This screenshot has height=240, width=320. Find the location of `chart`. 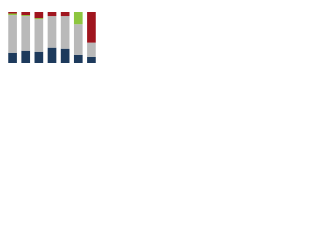

chart is located at coordinates (52, 37).